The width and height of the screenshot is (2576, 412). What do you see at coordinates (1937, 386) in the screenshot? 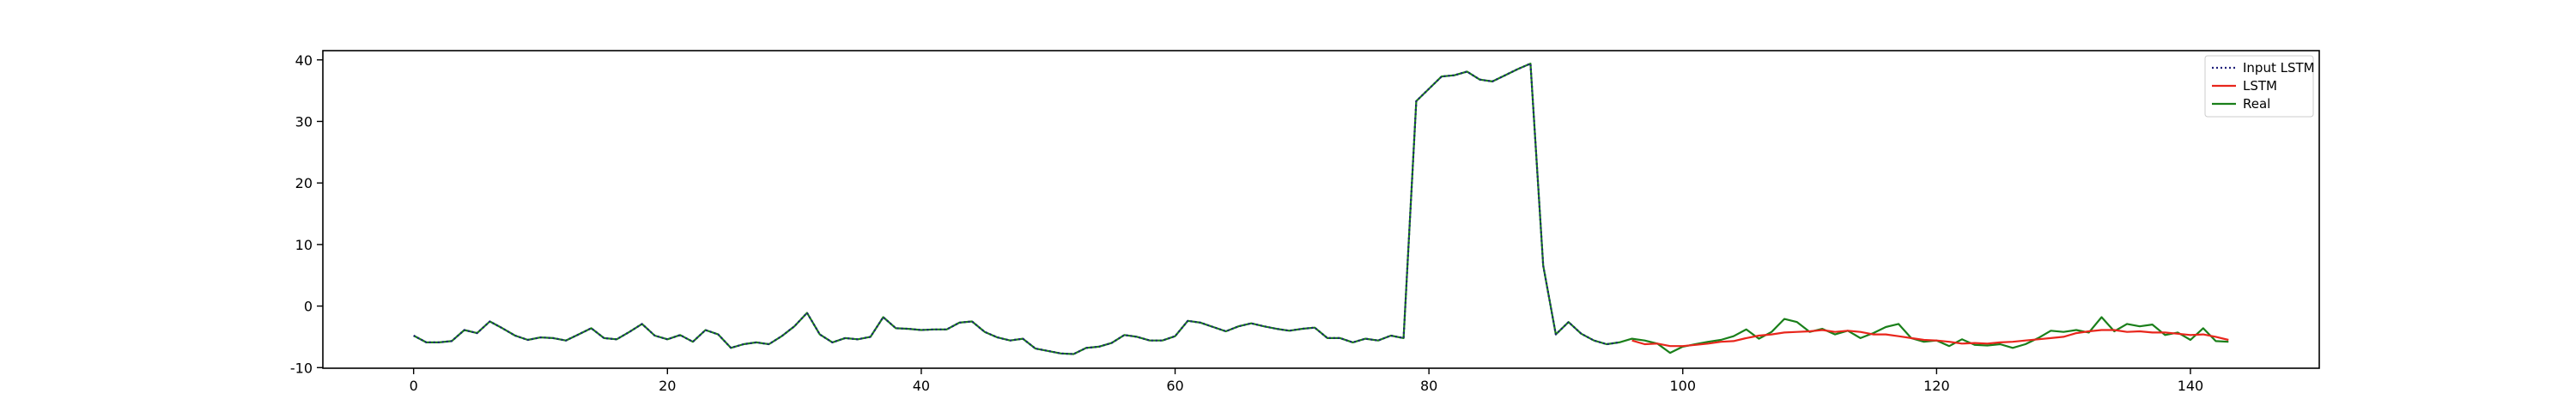
I see `x-tick-label: 120` at bounding box center [1937, 386].